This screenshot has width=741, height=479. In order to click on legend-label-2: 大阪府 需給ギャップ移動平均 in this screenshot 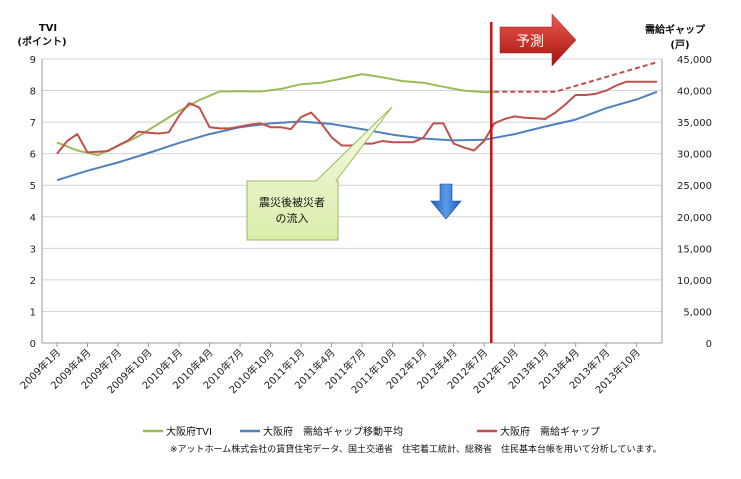, I will do `click(333, 431)`.